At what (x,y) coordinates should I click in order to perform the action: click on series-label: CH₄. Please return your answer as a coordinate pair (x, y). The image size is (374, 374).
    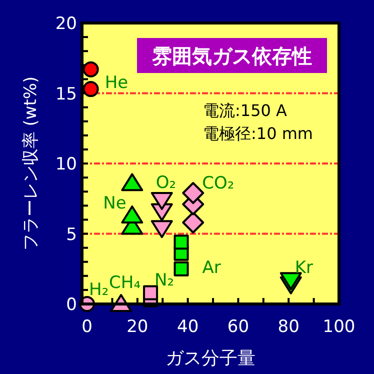
    Looking at the image, I should click on (125, 283).